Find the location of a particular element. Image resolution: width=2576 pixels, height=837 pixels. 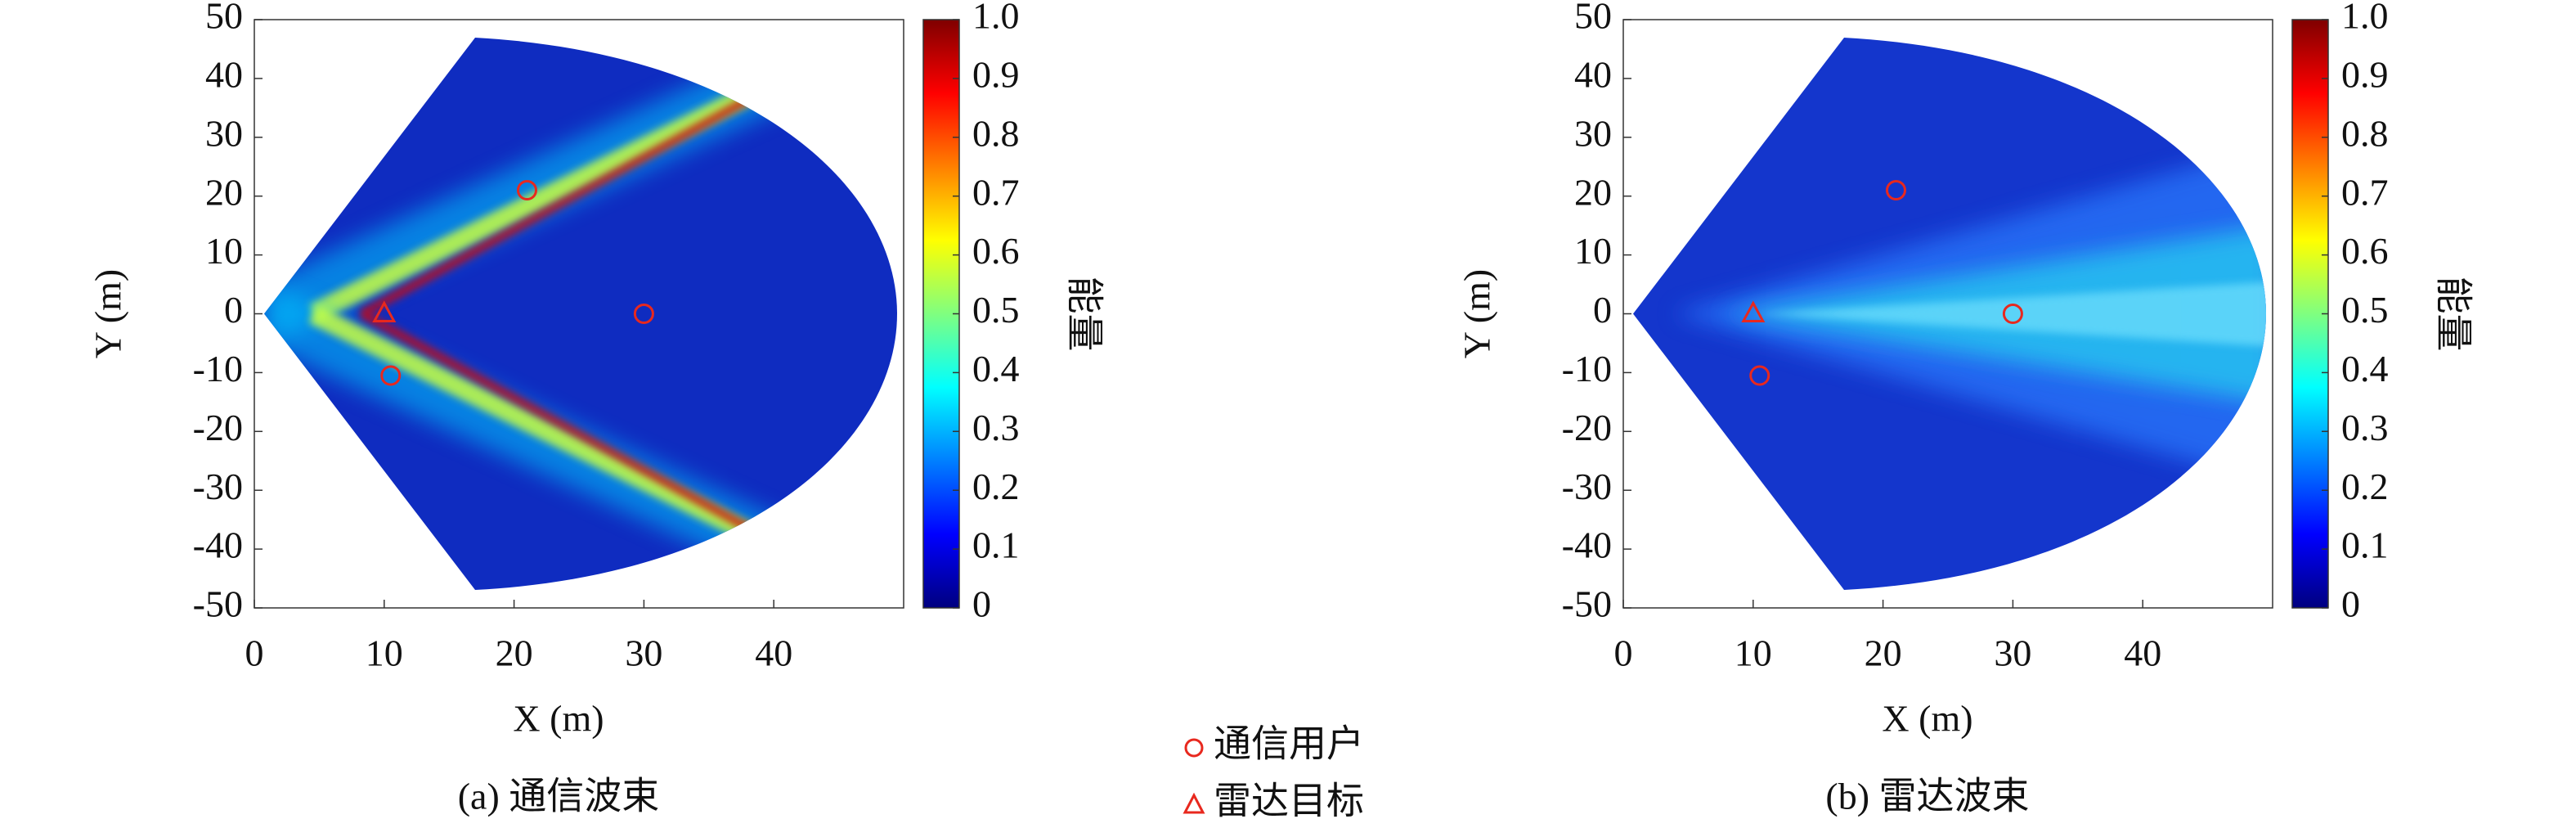

caption: (a) 通信波束 is located at coordinates (559, 797).